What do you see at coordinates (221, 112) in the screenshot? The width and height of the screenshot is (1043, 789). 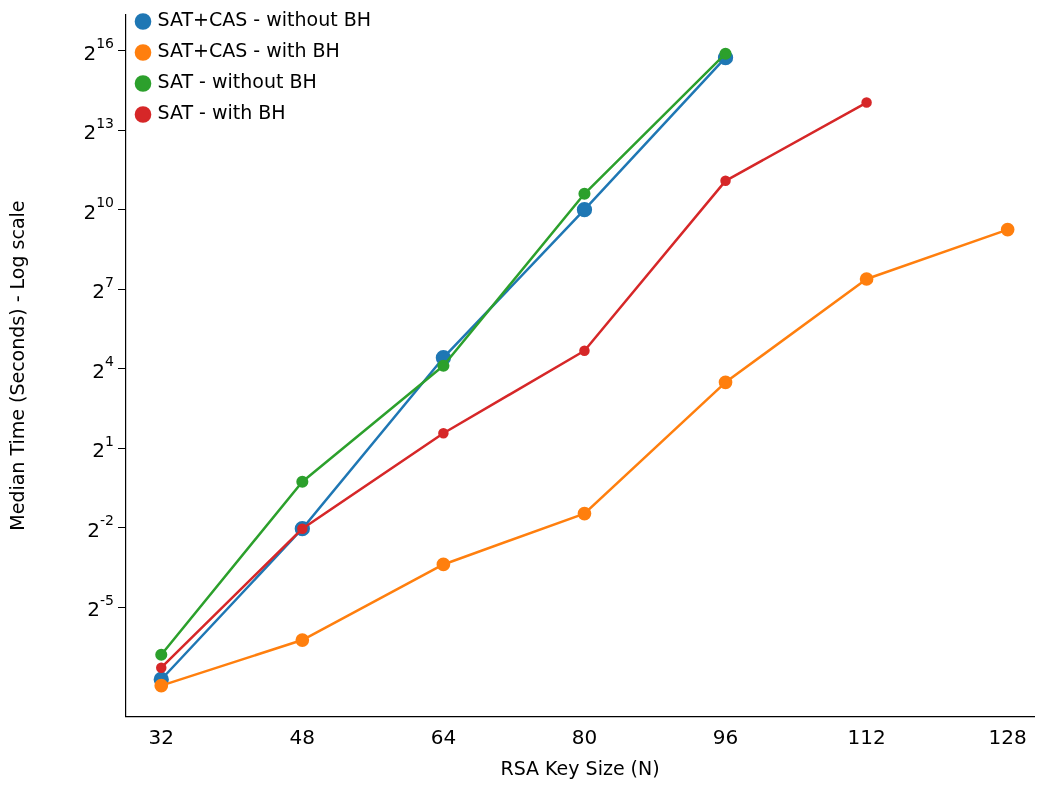 I see `legend-label: SAT - with BH` at bounding box center [221, 112].